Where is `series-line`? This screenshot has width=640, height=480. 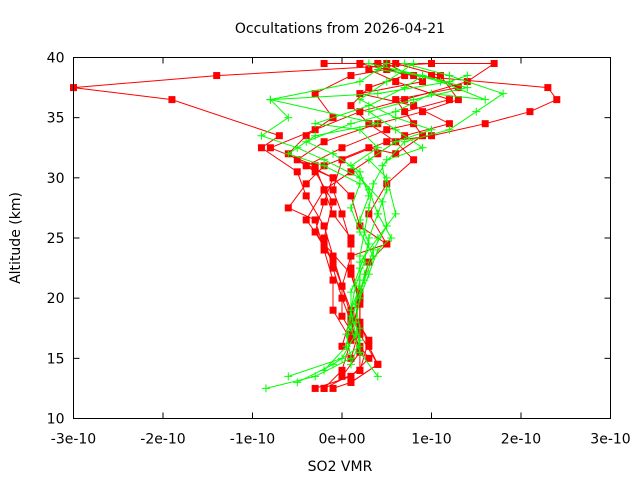
series-line is located at coordinates (361, 220).